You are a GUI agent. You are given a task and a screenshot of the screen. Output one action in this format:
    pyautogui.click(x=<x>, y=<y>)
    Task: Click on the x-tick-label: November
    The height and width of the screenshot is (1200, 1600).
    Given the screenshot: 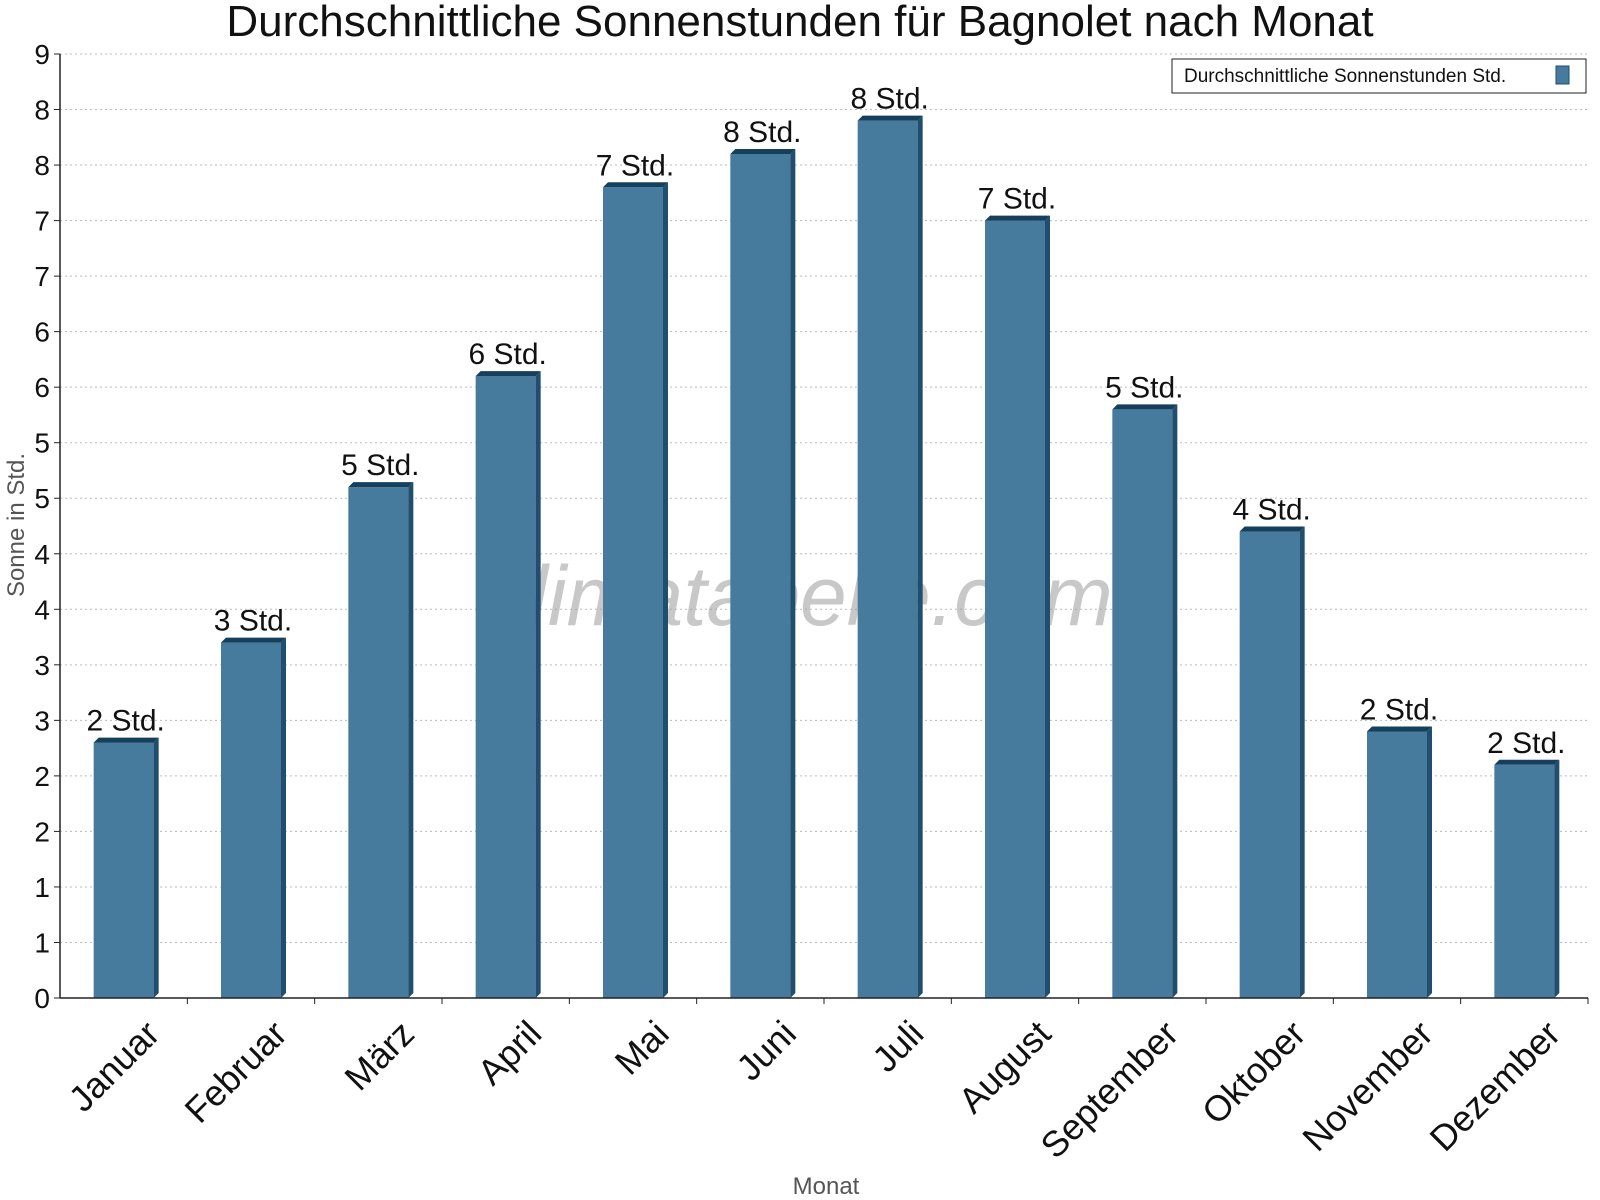 What is the action you would take?
    pyautogui.click(x=1367, y=1086)
    